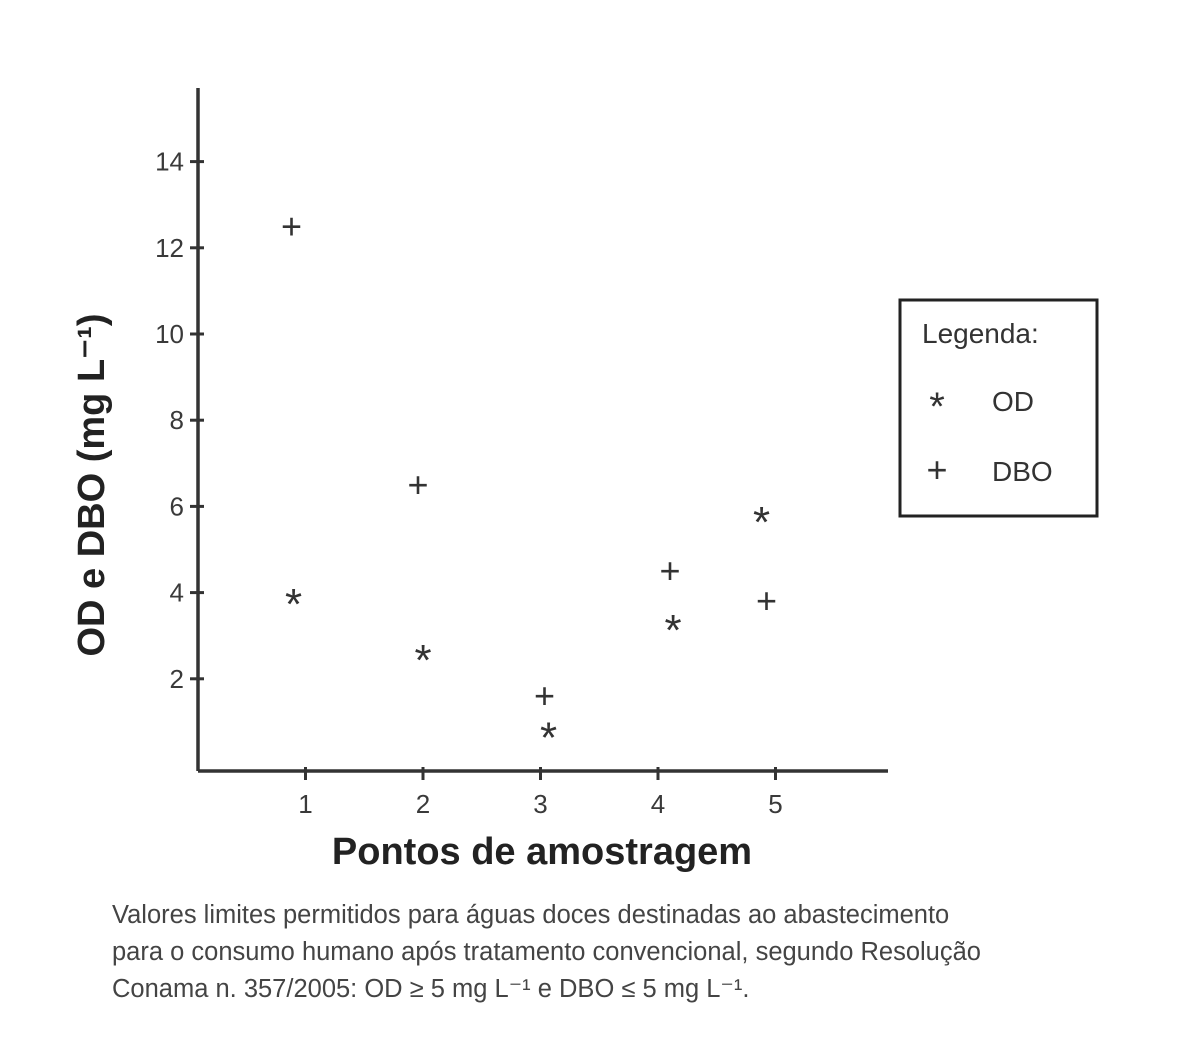 The image size is (1200, 1057). Describe the element at coordinates (658, 804) in the screenshot. I see `x-tick-label: 4` at that location.